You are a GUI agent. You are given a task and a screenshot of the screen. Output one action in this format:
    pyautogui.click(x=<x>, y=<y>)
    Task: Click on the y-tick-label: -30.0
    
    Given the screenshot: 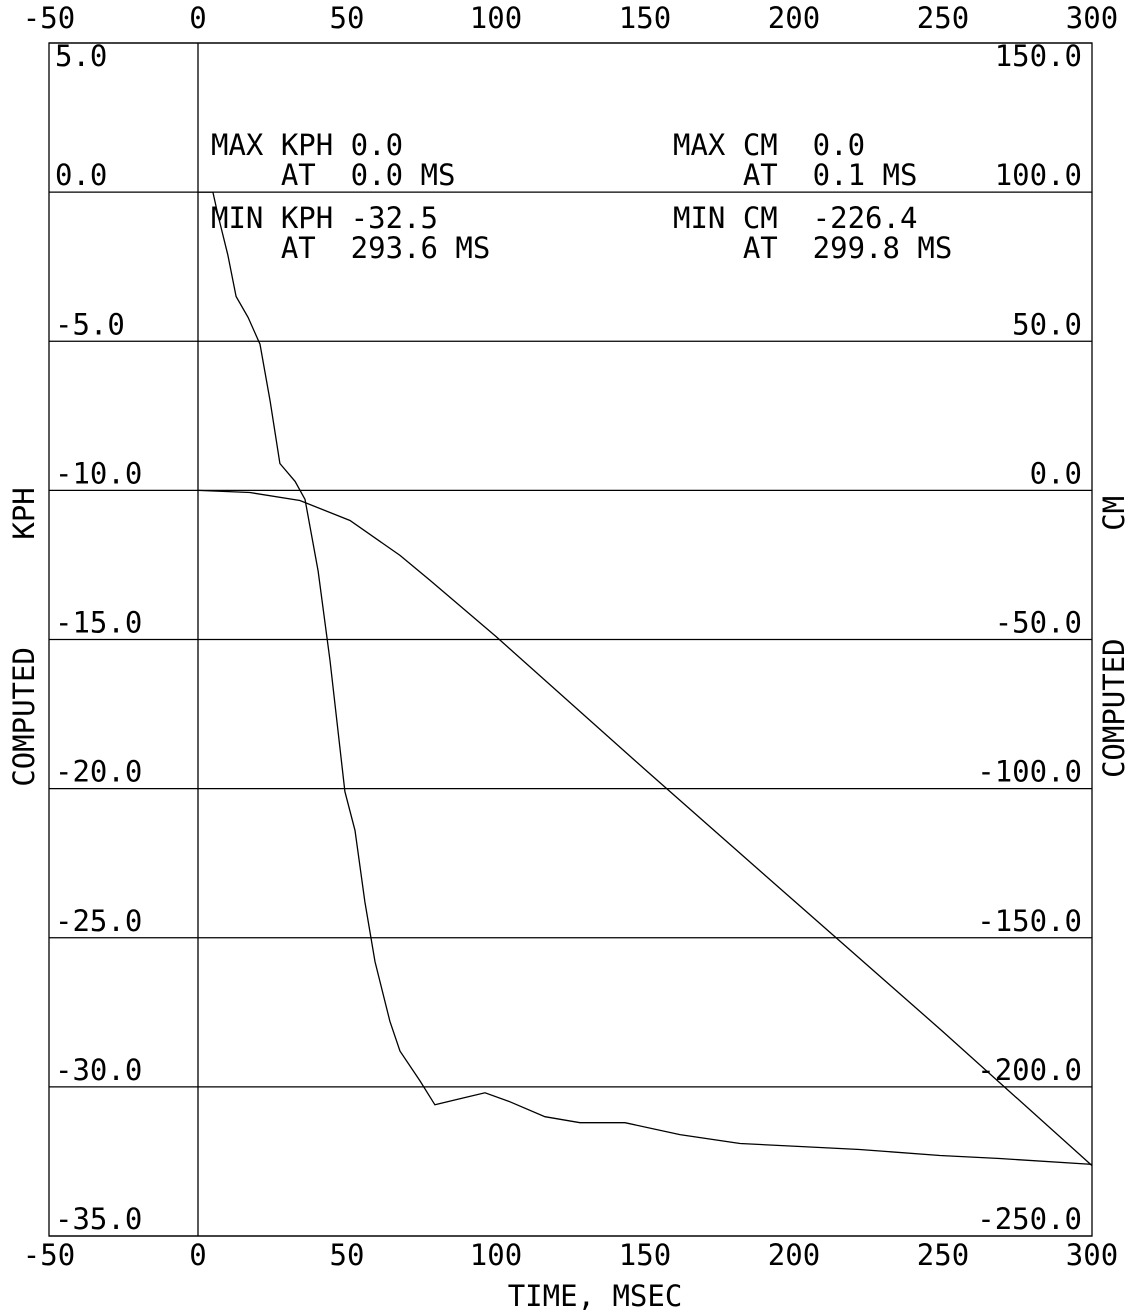 What is the action you would take?
    pyautogui.click(x=98, y=1070)
    